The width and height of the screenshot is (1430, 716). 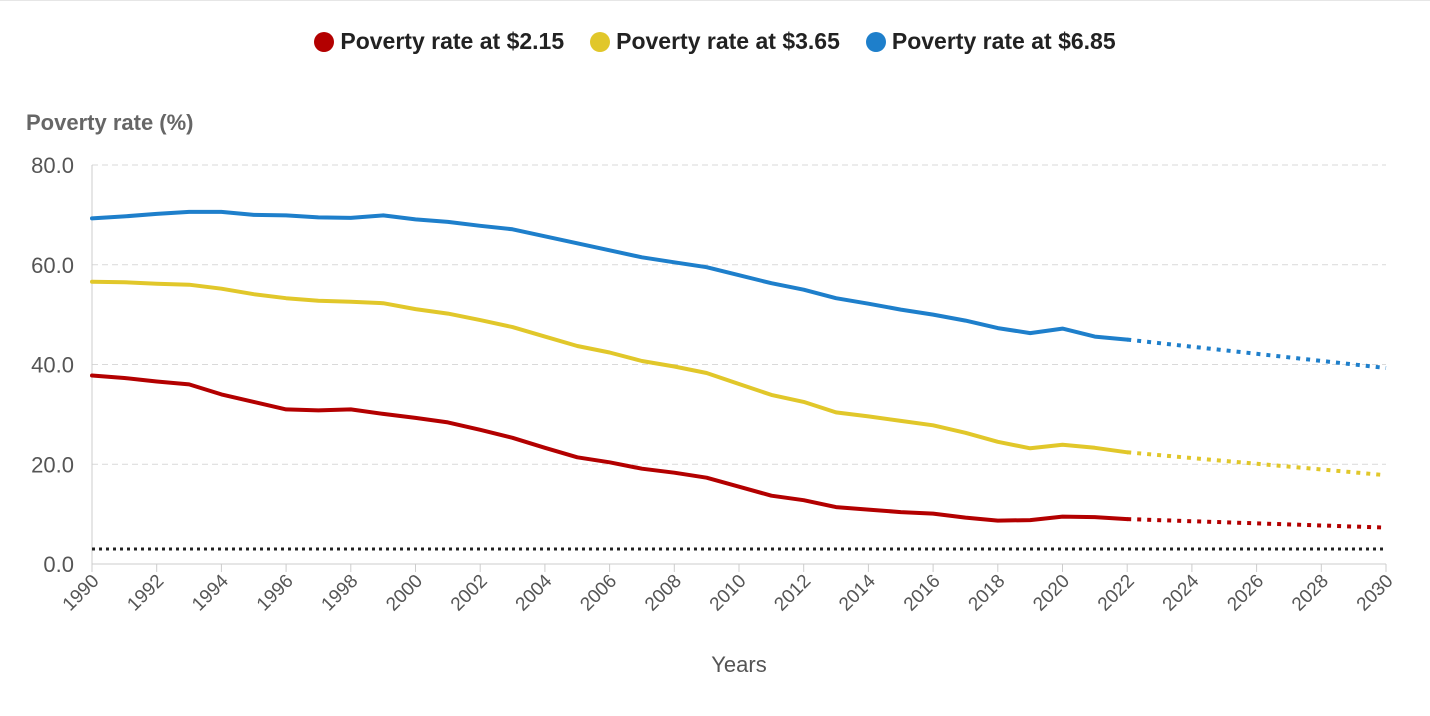 I want to click on x-tick-label: 1992, so click(x=145, y=593).